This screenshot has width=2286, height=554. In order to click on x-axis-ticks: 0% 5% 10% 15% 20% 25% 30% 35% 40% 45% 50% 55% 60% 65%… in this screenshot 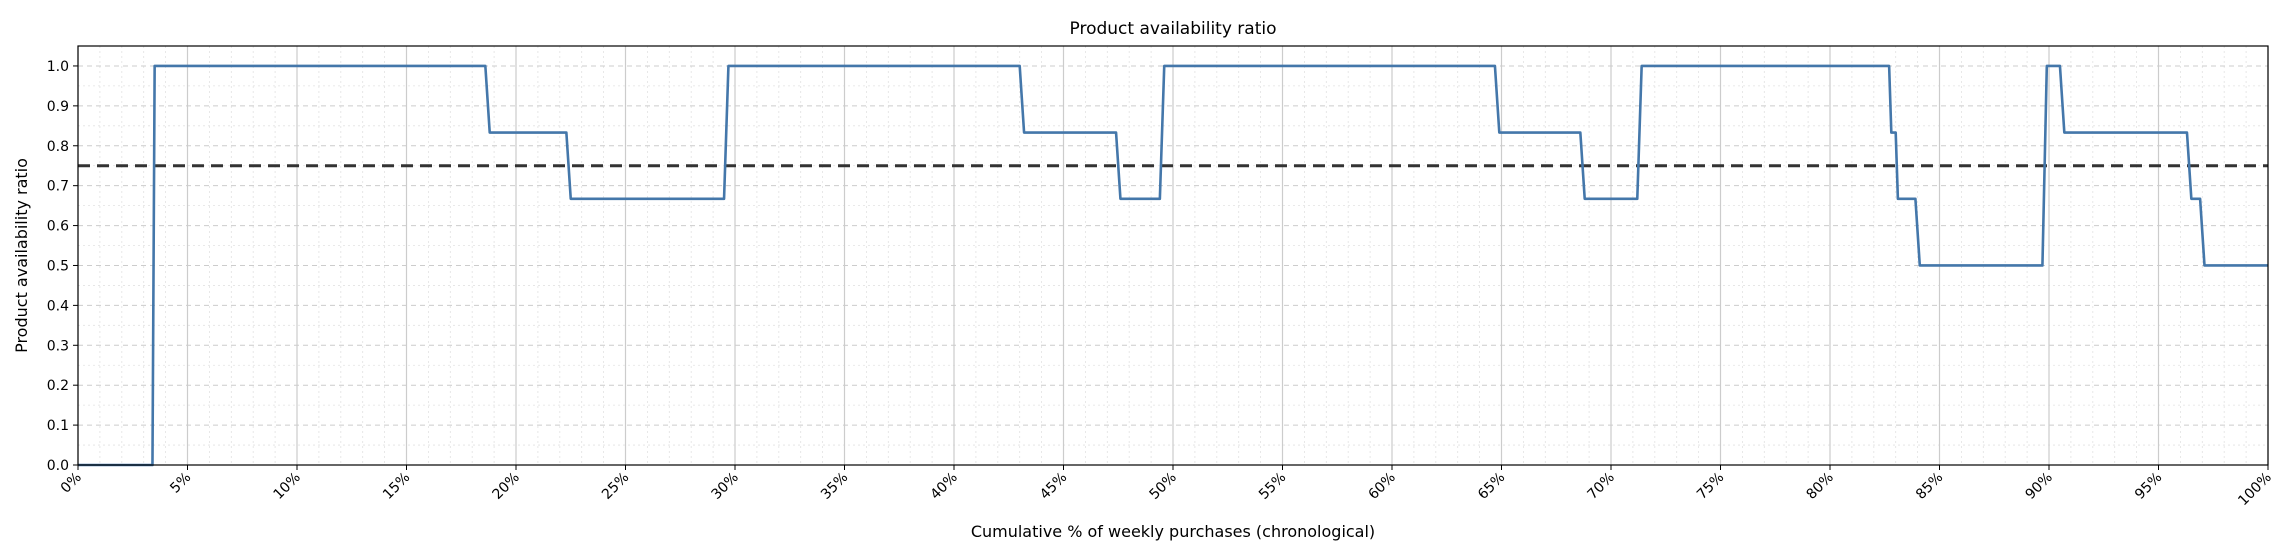, I will do `click(1166, 487)`.